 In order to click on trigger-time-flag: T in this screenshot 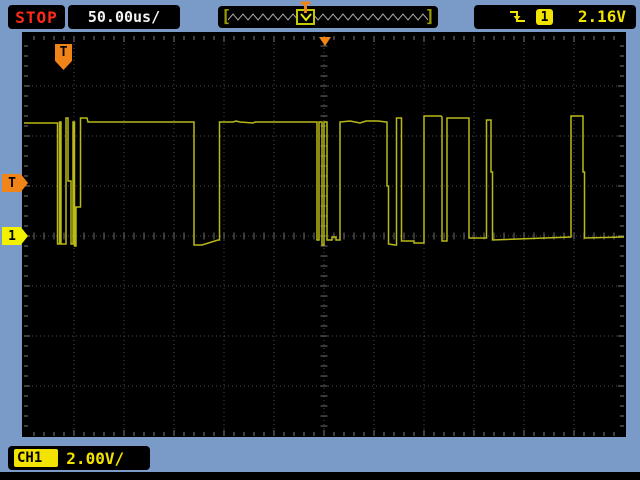, I will do `click(63, 57)`.